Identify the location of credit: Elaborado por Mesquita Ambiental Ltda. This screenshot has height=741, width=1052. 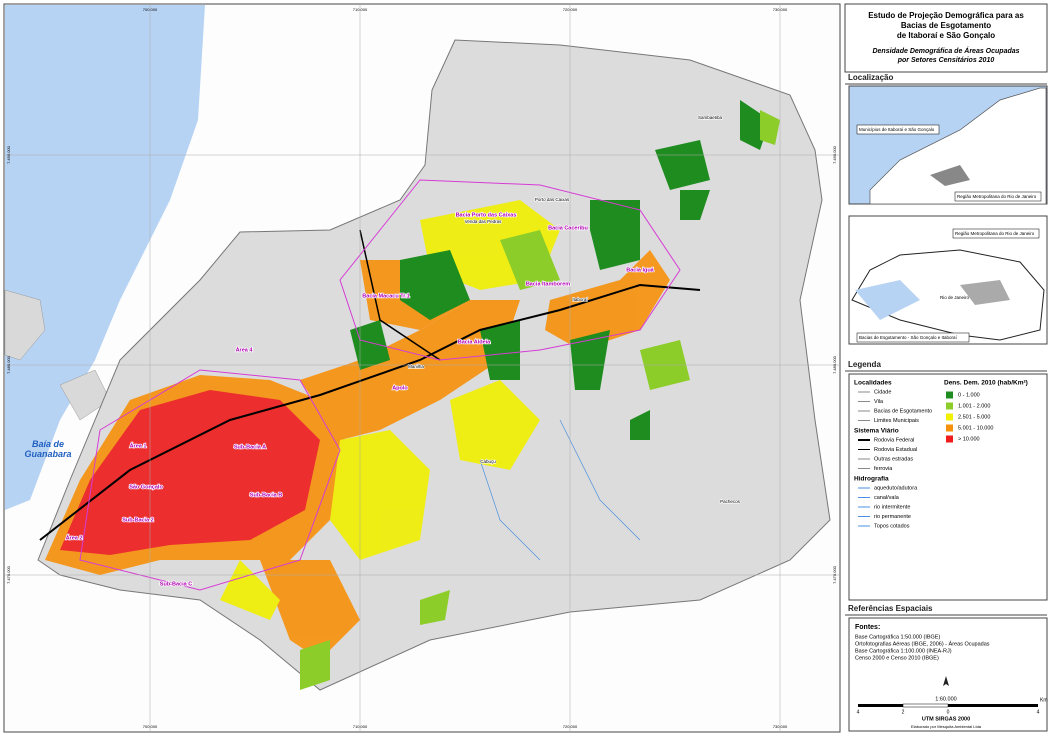
(946, 726).